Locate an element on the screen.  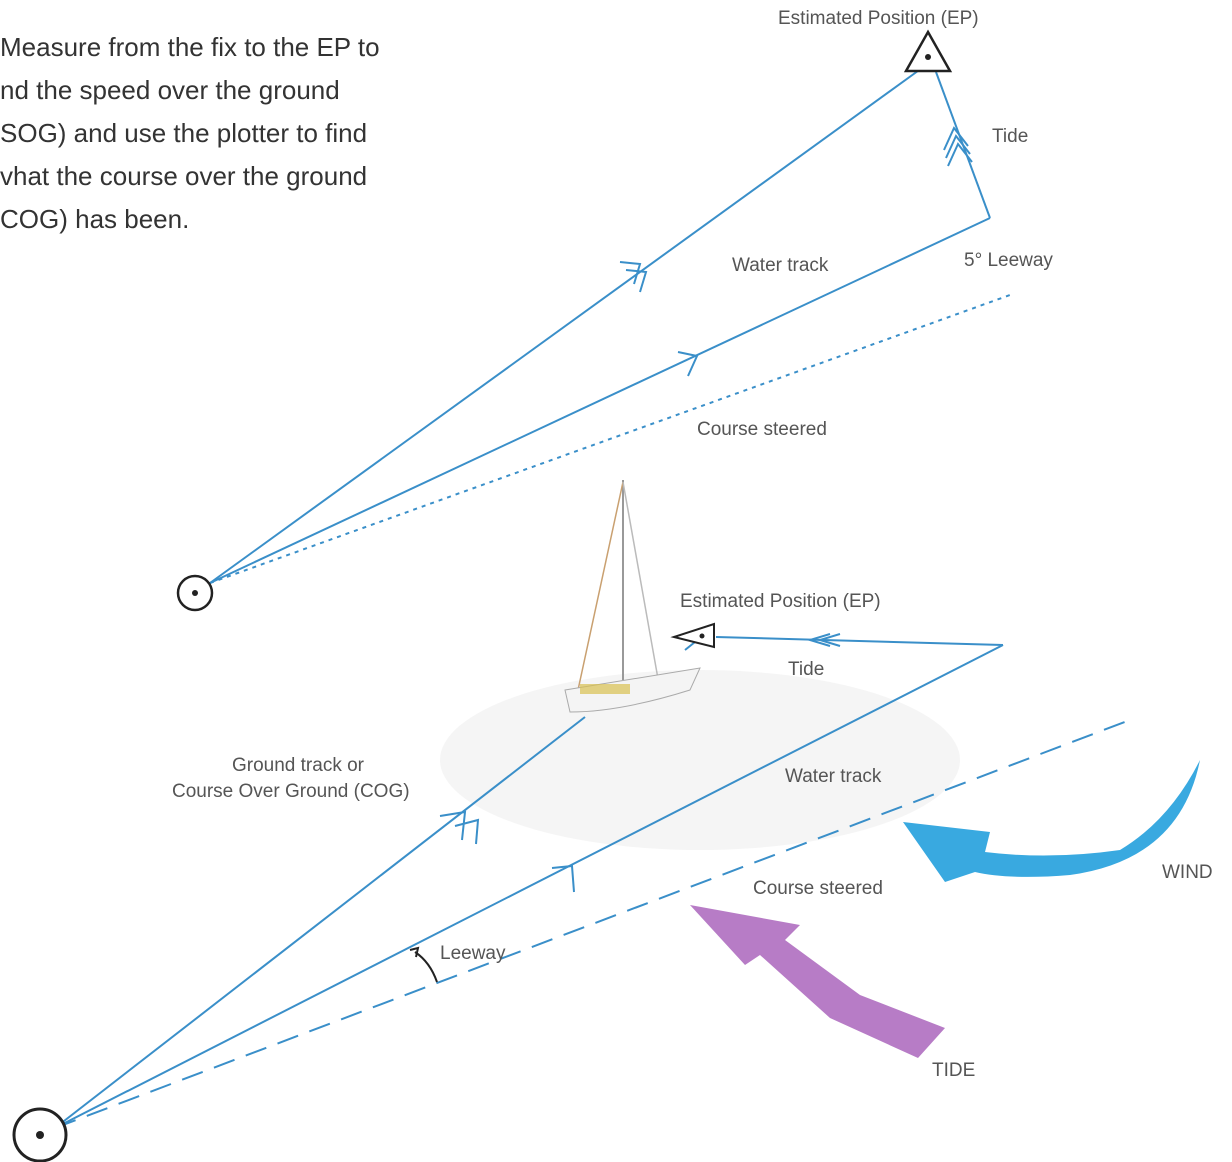
wind-label: WIND is located at coordinates (1187, 872).